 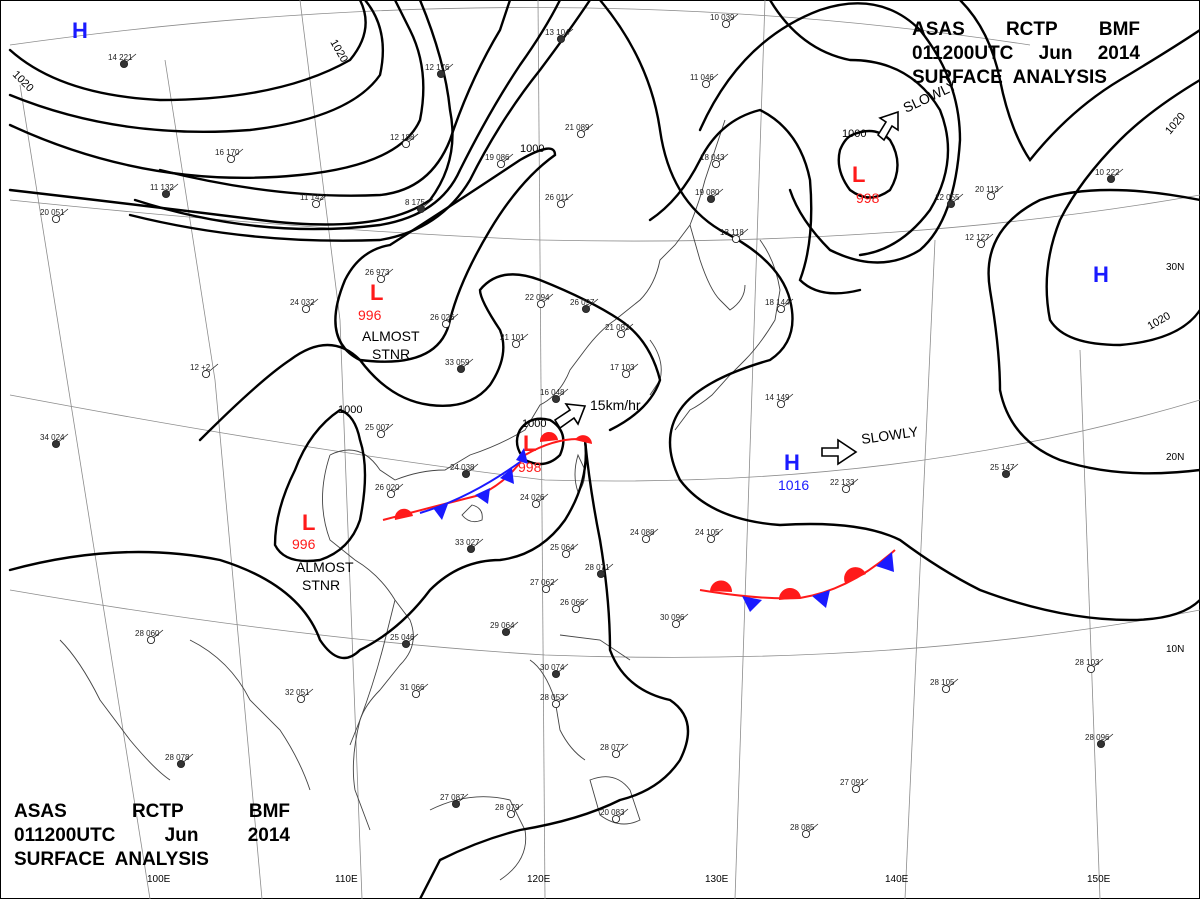 I want to click on station-values: 27 087, so click(x=452, y=797).